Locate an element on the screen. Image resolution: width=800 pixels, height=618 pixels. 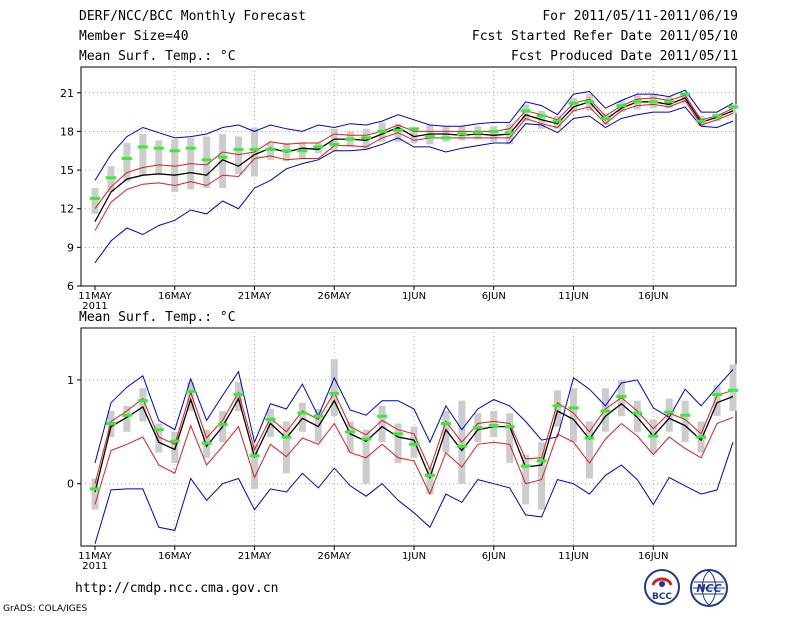
panel2-line-outer_upper is located at coordinates (414, 416).